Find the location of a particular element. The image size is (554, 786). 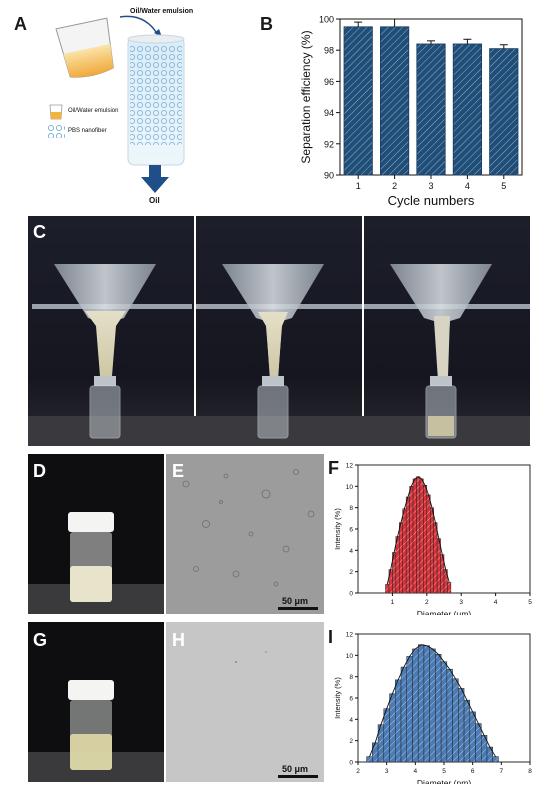

oil-label: Oil is located at coordinates (154, 200).